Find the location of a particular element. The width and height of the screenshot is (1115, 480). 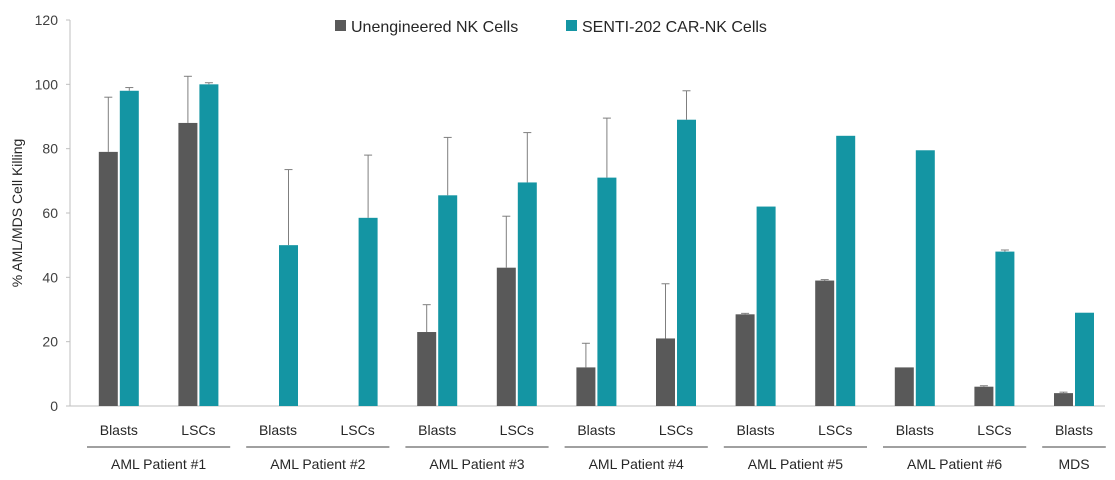

y-axis-title: % AML/MDS Cell Killing is located at coordinates (17, 213).